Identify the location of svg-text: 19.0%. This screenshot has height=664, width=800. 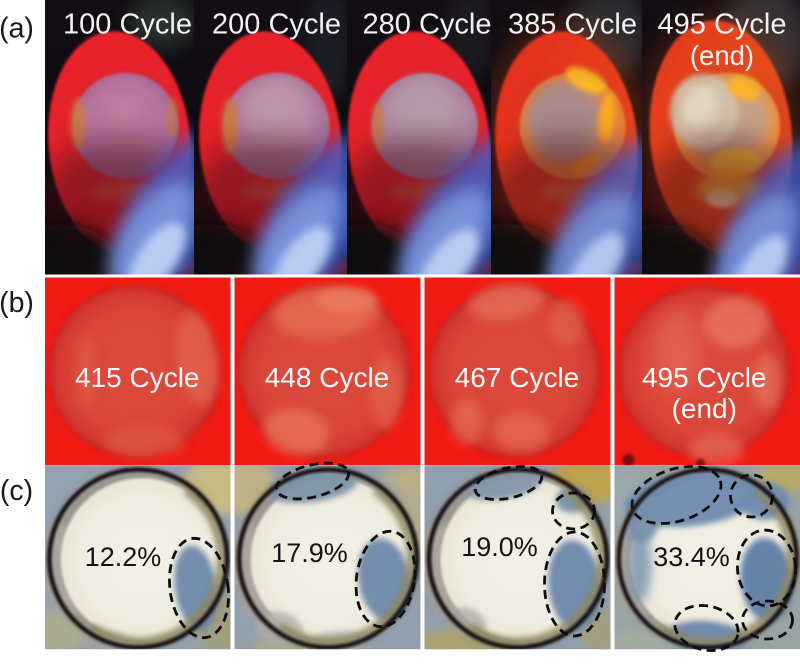
(499, 547).